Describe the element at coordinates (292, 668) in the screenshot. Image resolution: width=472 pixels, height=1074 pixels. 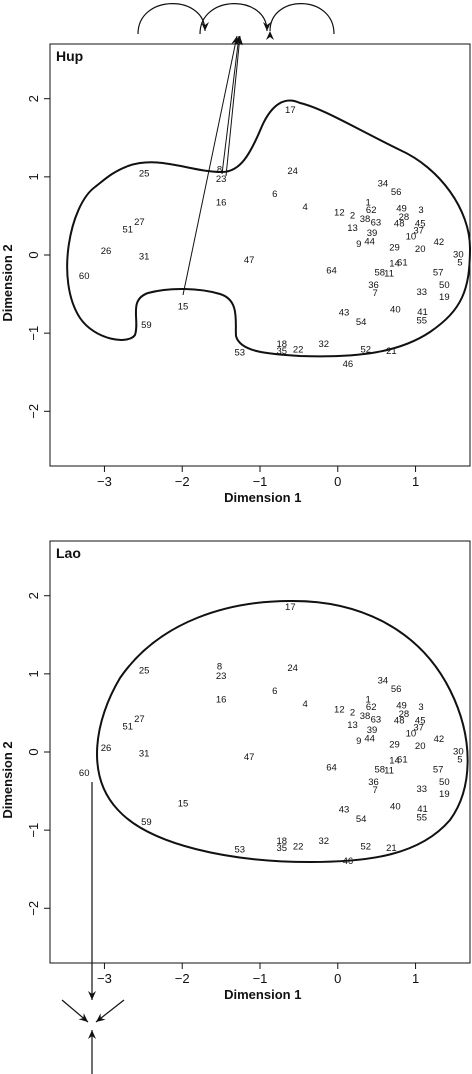
I see `point-label: 24` at that location.